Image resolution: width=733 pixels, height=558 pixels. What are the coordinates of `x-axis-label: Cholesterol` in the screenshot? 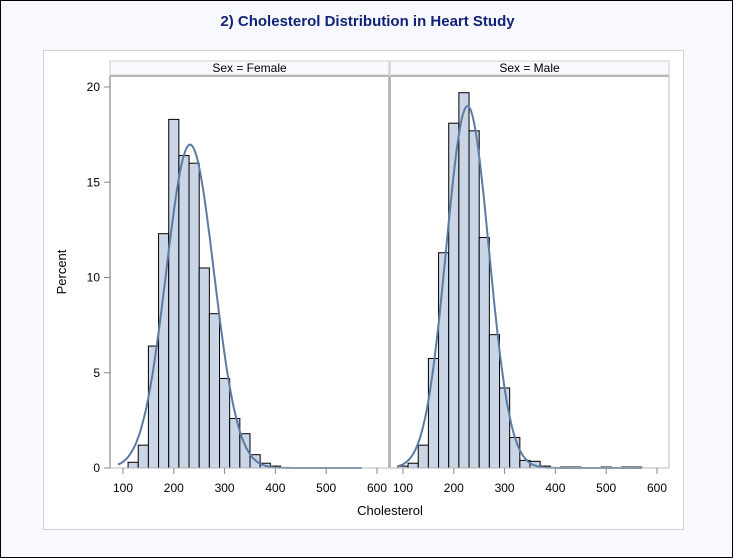 It's located at (390, 510).